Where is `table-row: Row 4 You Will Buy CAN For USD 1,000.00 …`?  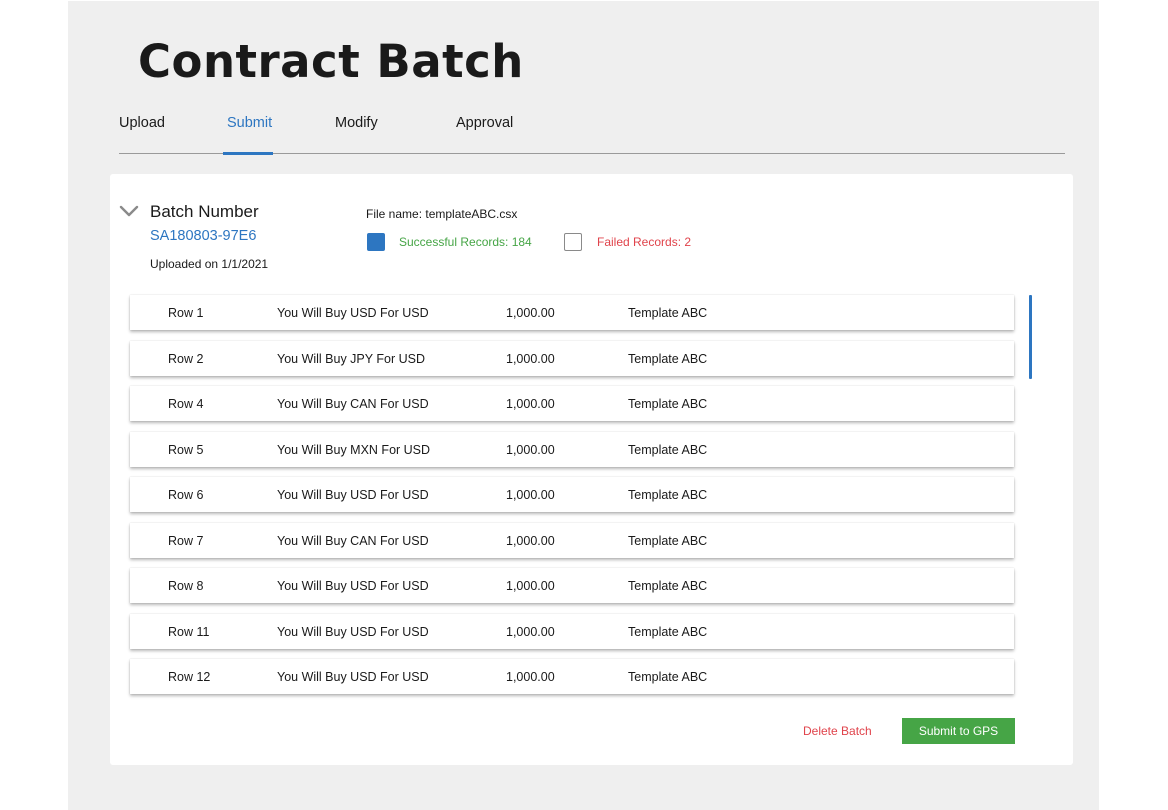 table-row: Row 4 You Will Buy CAN For USD 1,000.00 … is located at coordinates (572, 403).